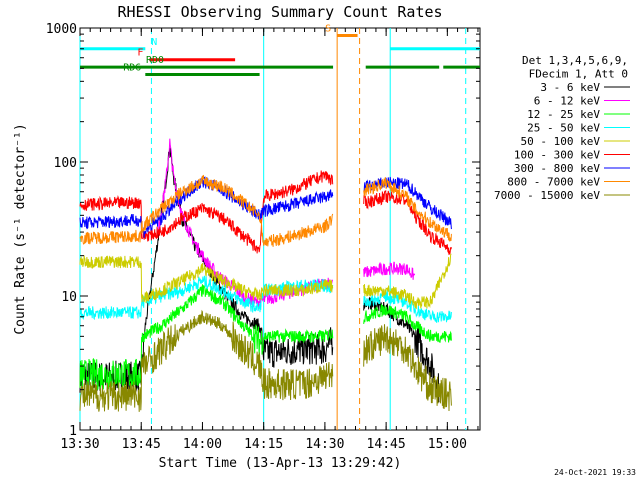 The height and width of the screenshot is (480, 640). What do you see at coordinates (575, 60) in the screenshot?
I see `legend-header: Det 1,3,4,5,6,9,` at bounding box center [575, 60].